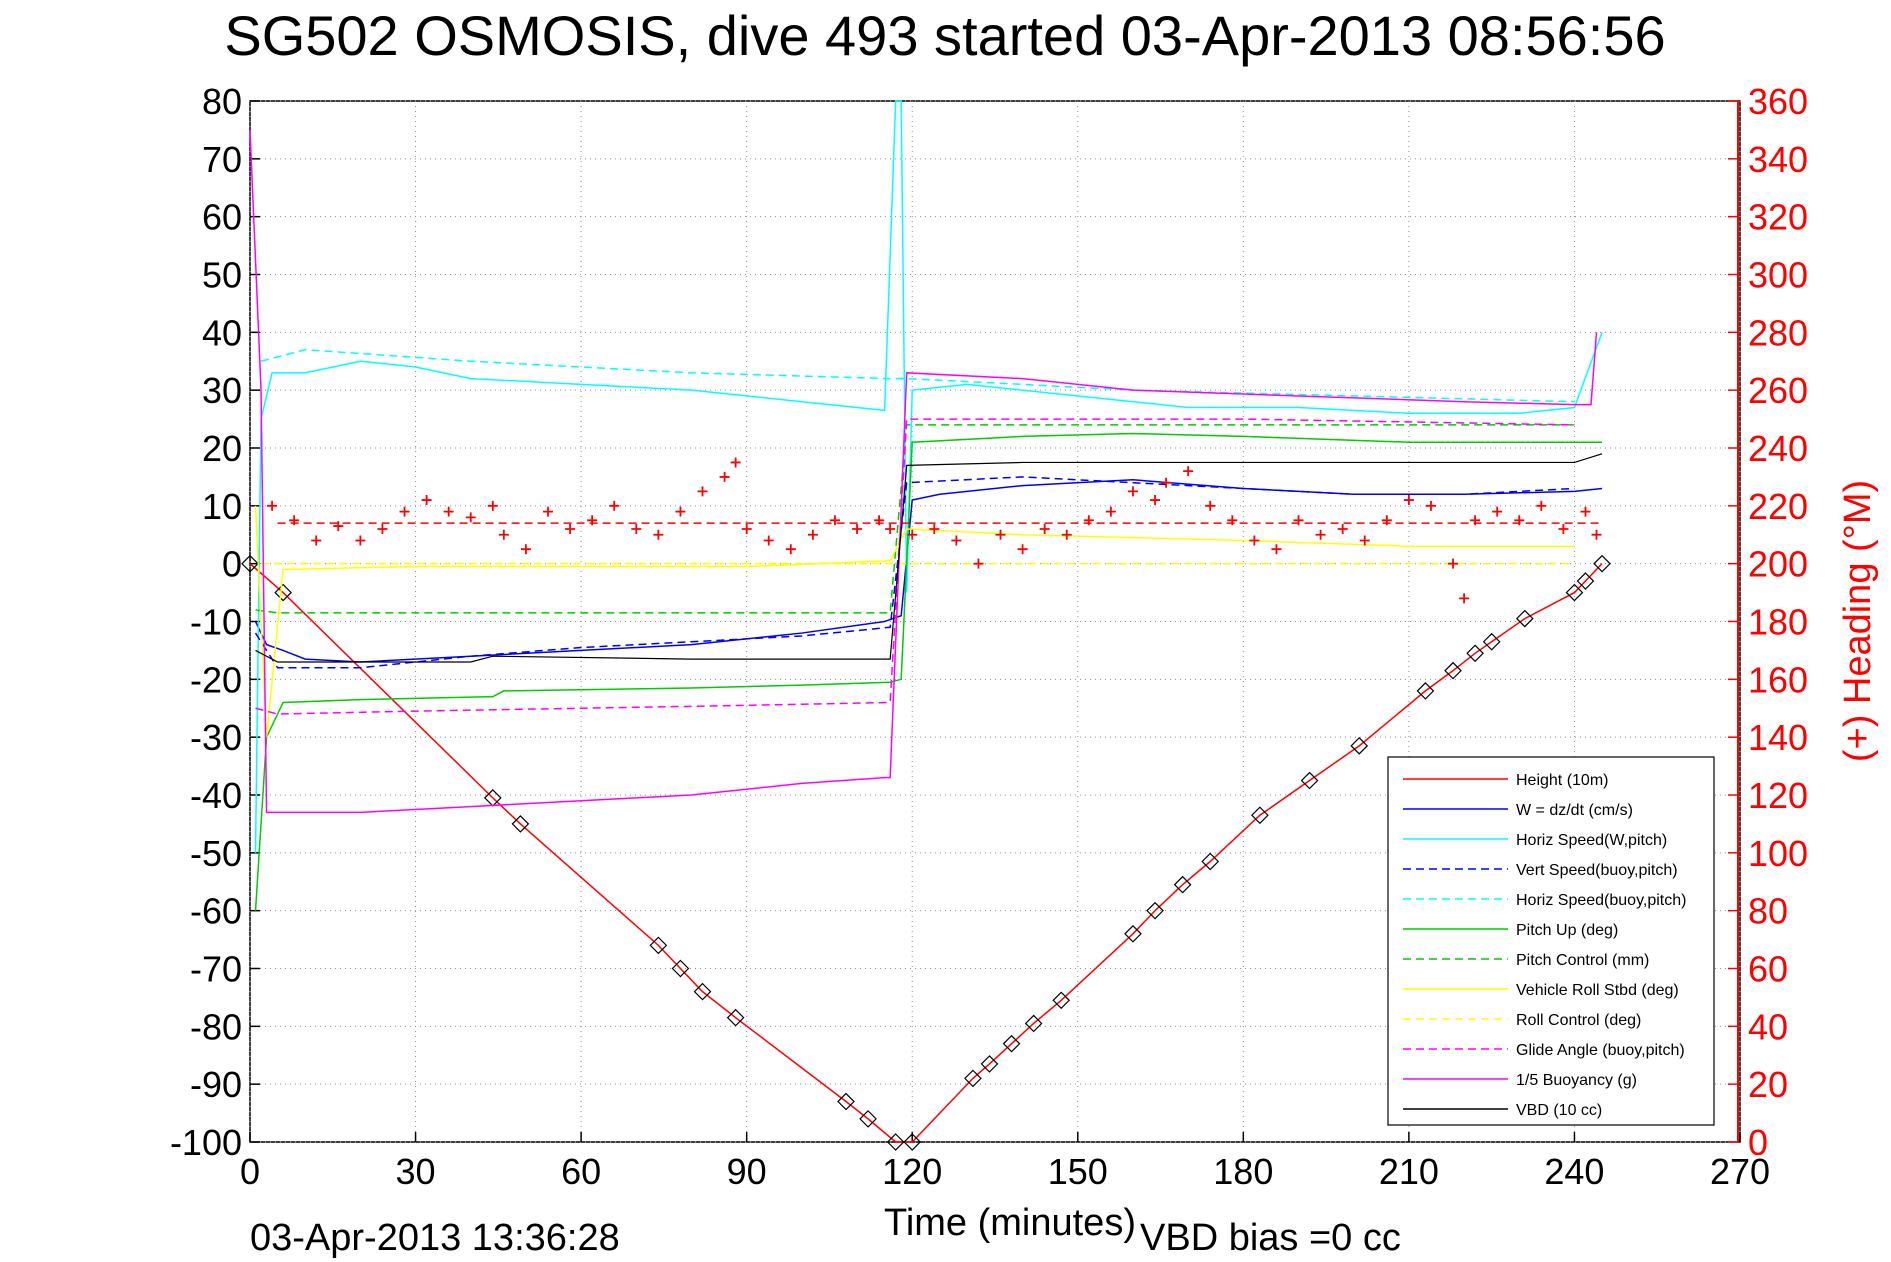  What do you see at coordinates (216, 1026) in the screenshot?
I see `y-tick-label: -80` at bounding box center [216, 1026].